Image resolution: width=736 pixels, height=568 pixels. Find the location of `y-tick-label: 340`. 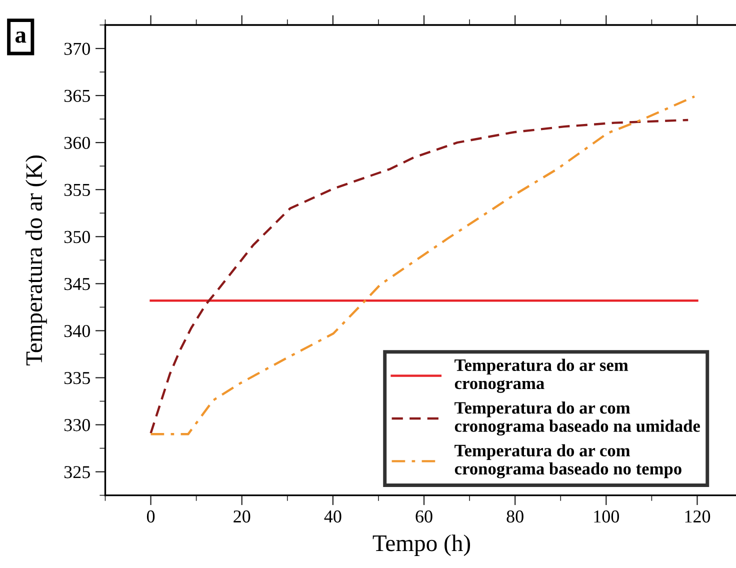

y-tick-label: 340 is located at coordinates (77, 331).